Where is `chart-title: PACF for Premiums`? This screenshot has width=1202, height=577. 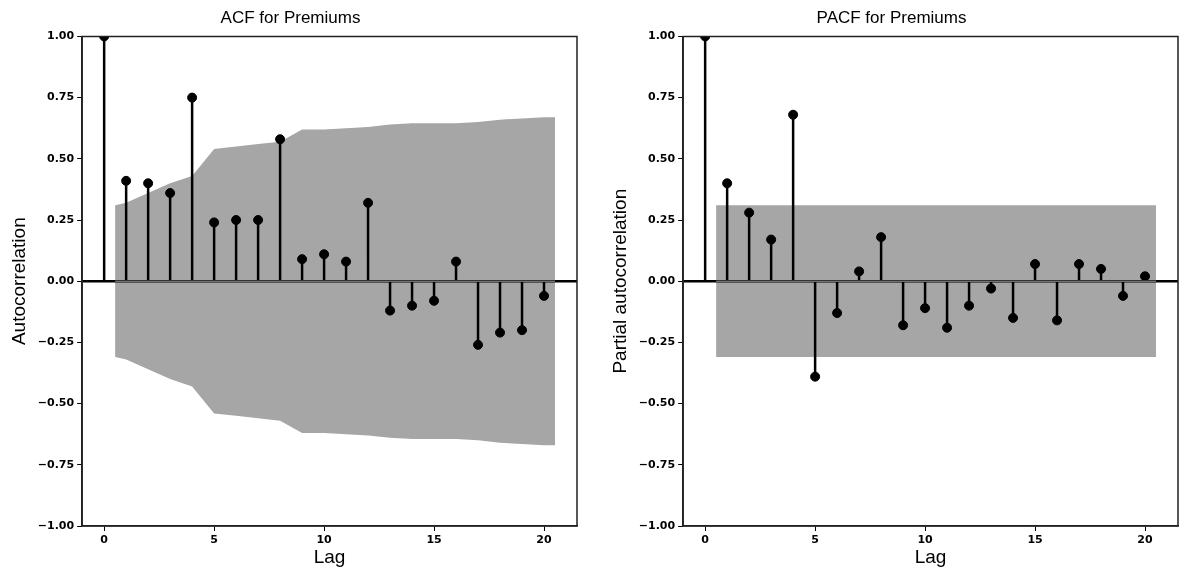 chart-title: PACF for Premiums is located at coordinates (891, 17).